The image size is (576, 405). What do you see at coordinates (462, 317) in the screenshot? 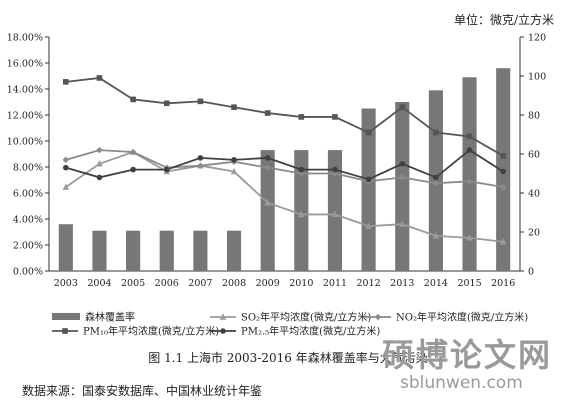
I see `legend-label: NO₂年平均浓度(微克/立方米)` at bounding box center [462, 317].